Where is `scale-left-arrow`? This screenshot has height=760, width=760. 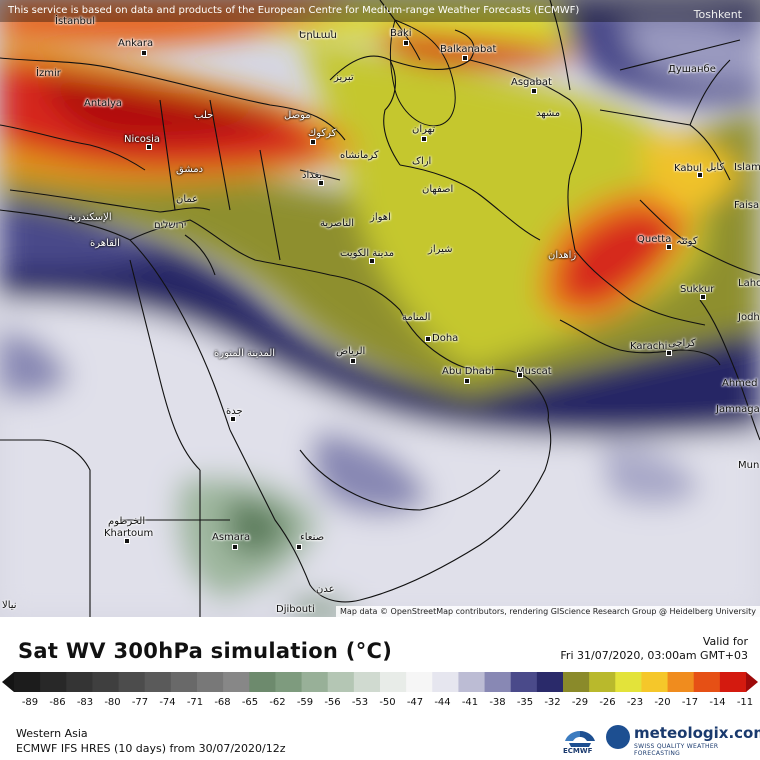
scale-left-arrow is located at coordinates (8, 682).